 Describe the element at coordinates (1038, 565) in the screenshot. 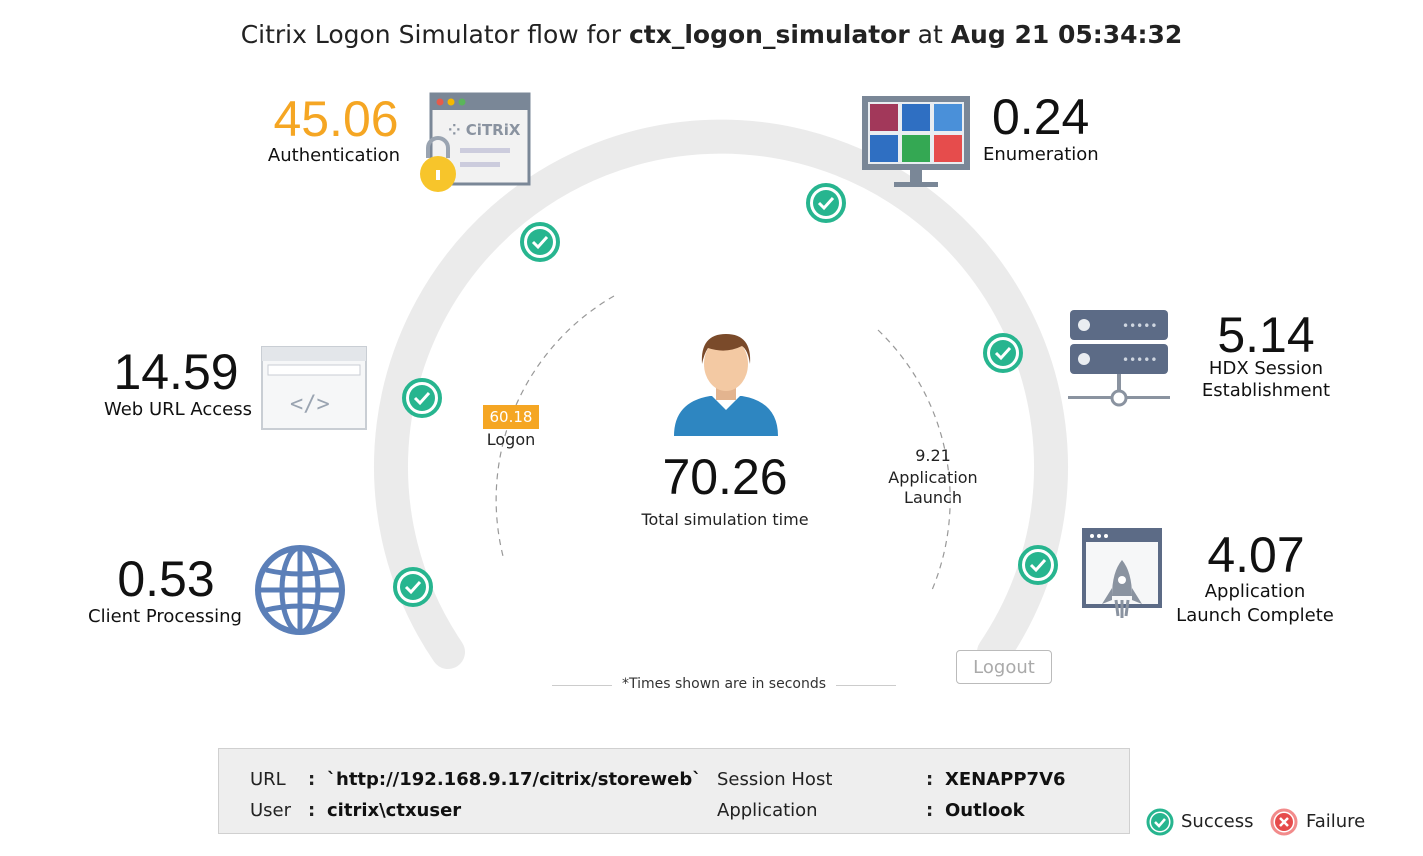

I see `launch-success-check-icon` at that location.